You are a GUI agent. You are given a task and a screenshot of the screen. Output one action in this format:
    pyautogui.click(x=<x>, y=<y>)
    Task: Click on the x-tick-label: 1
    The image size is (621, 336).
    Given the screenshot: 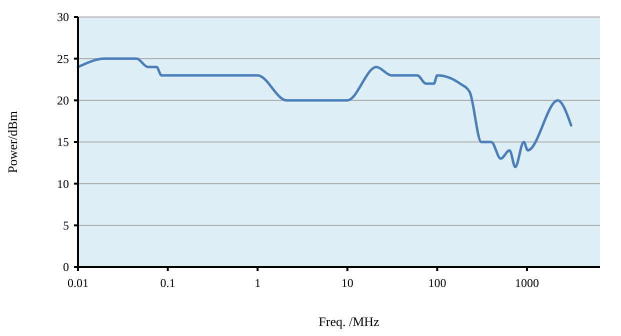 What is the action you would take?
    pyautogui.click(x=257, y=283)
    